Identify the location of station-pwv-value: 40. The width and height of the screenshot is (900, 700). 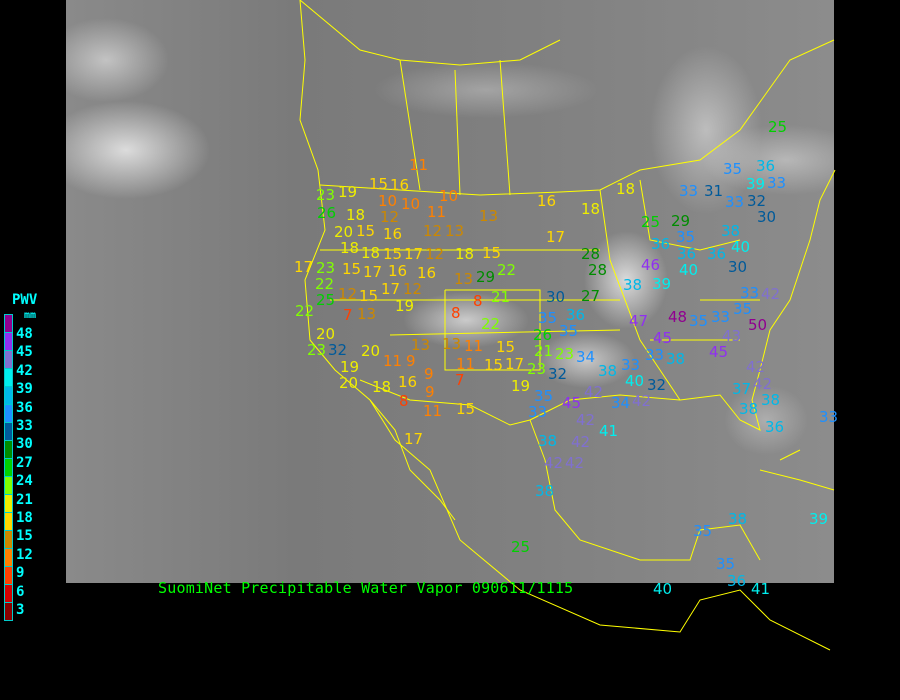
(741, 247).